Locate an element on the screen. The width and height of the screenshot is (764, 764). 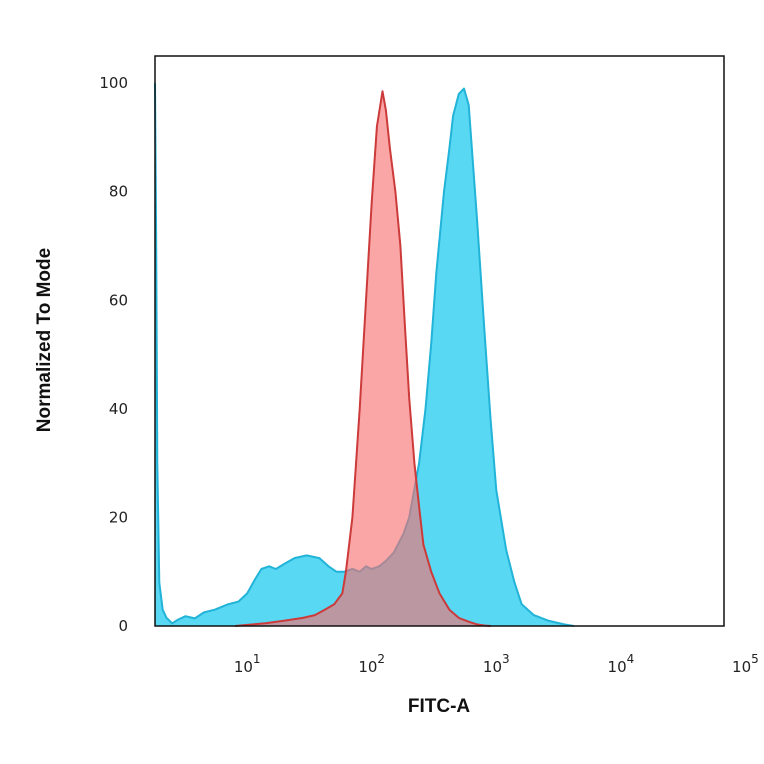
x-tick-label: 10⁴ is located at coordinates (621, 664).